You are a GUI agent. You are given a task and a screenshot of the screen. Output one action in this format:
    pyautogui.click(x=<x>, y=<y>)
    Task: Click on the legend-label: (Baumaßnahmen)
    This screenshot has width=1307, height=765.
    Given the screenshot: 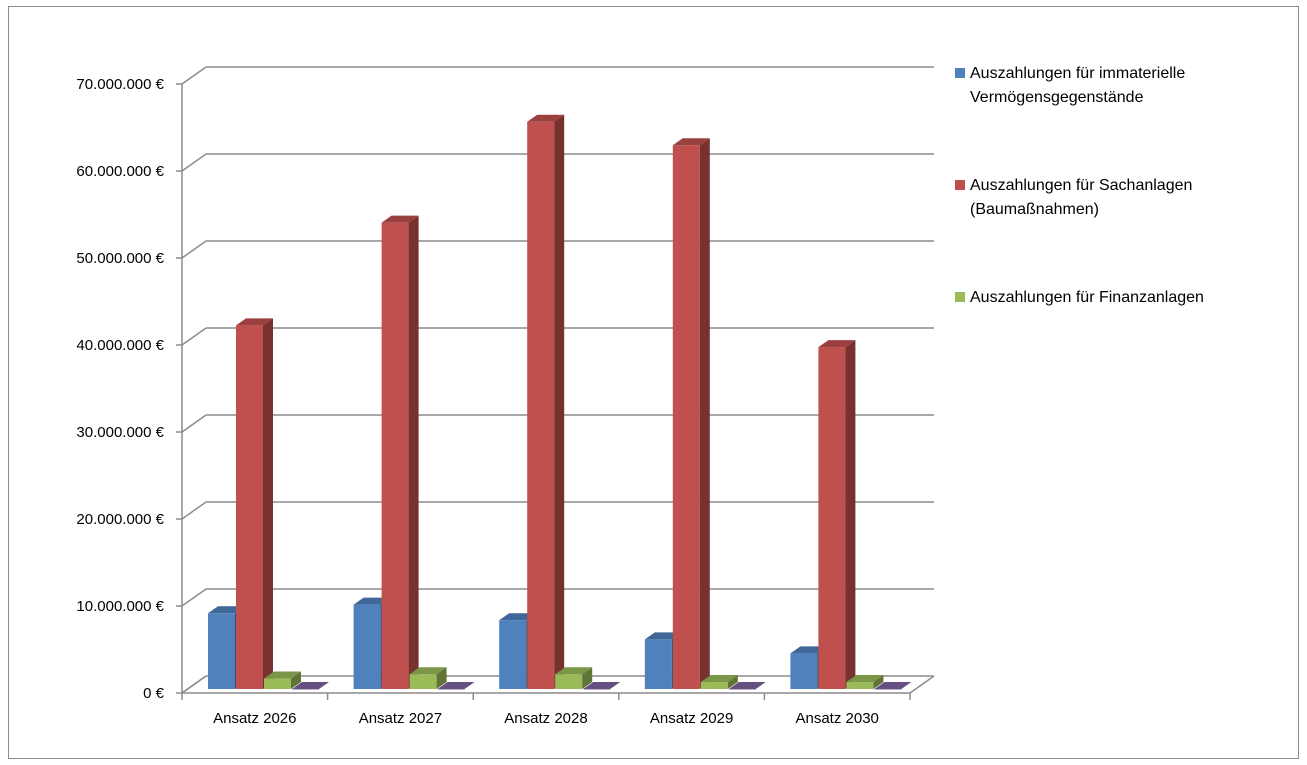 What is the action you would take?
    pyautogui.click(x=1034, y=209)
    